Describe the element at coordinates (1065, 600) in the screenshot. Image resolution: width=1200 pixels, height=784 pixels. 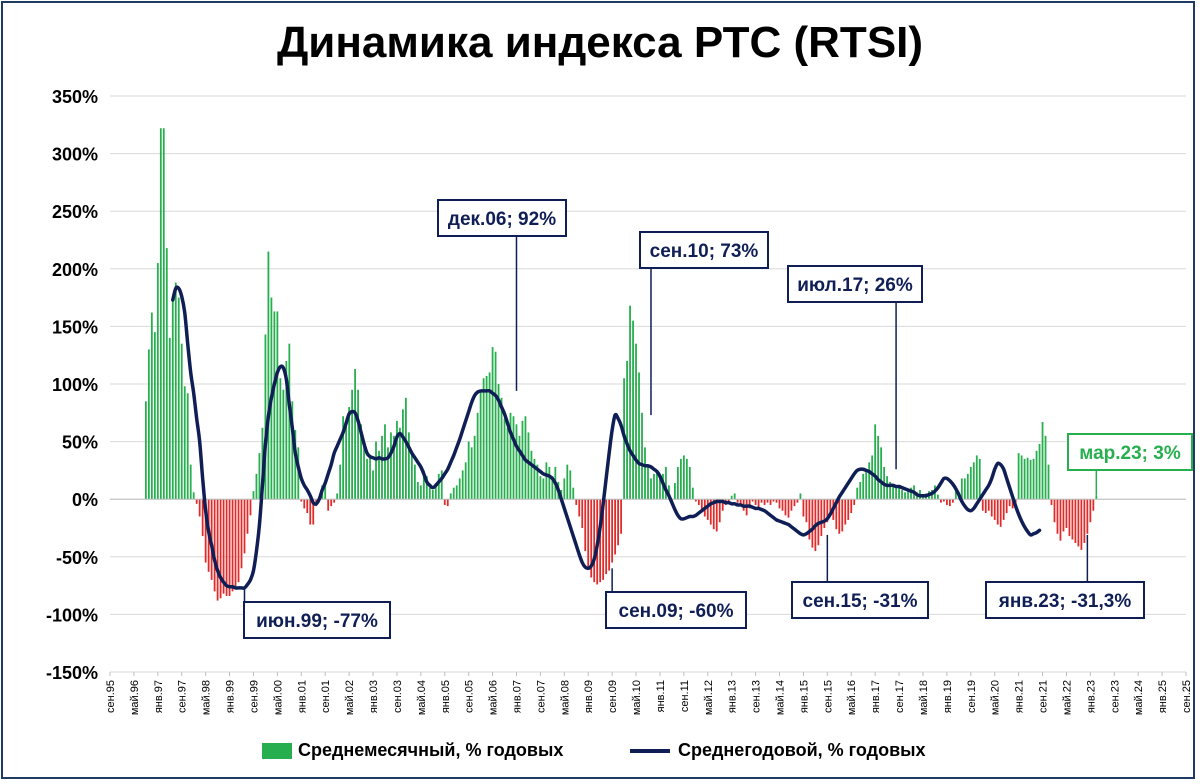
I see `annotation-box` at that location.